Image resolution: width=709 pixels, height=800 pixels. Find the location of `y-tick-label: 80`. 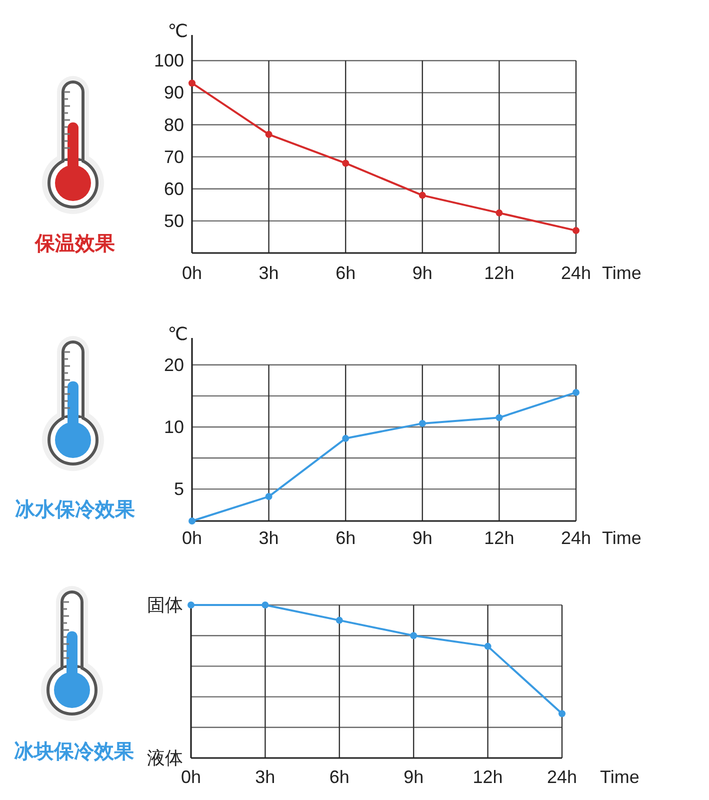

y-tick-label: 80 is located at coordinates (174, 124).